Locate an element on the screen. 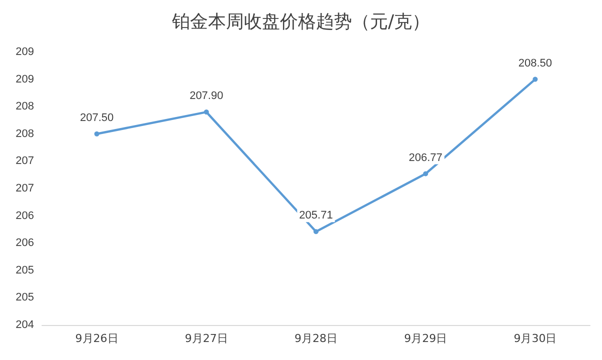  x-tick-label: 9月30日 is located at coordinates (535, 338).